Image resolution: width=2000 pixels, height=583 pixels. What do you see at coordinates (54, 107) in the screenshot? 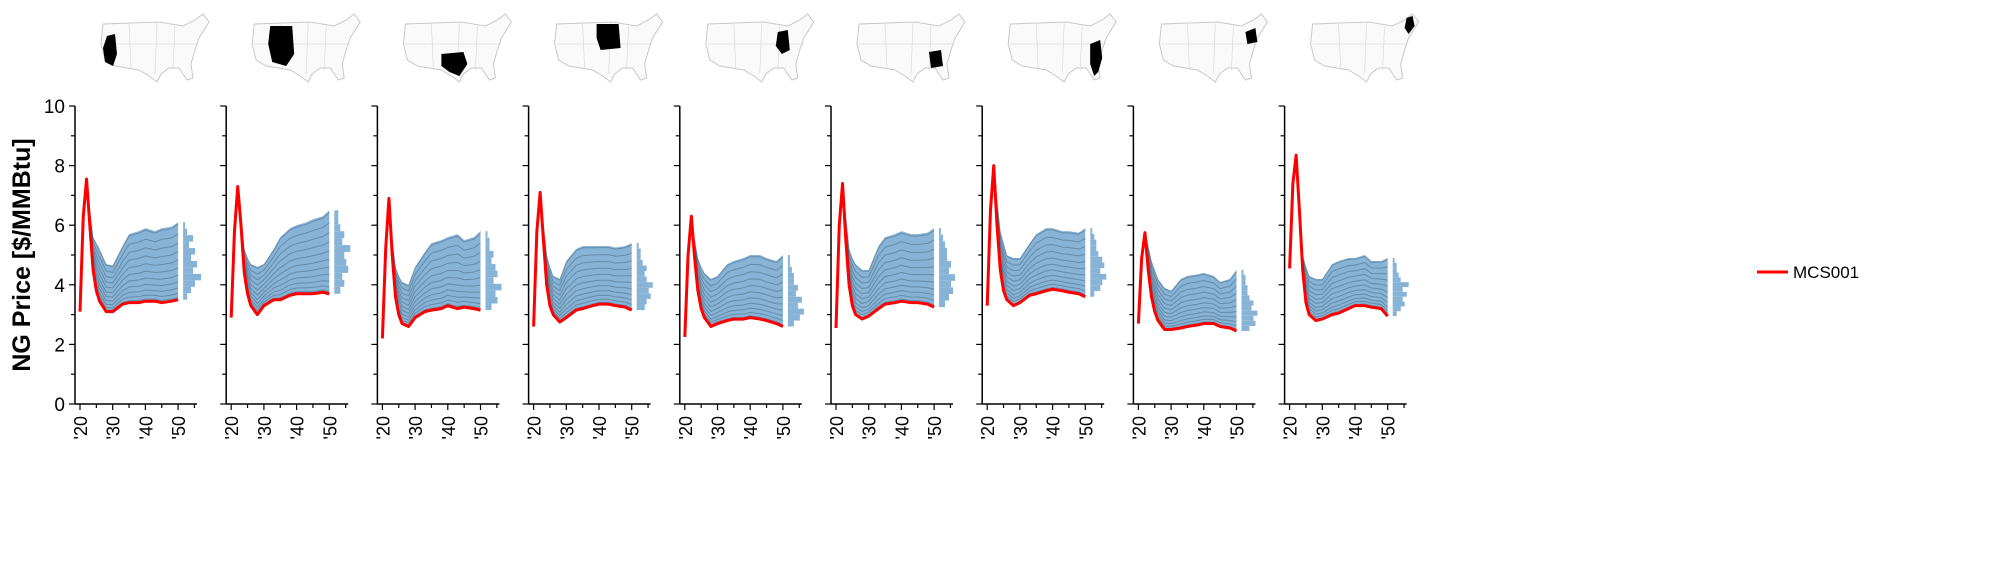
I see `y-tick-label: 10` at bounding box center [54, 107].